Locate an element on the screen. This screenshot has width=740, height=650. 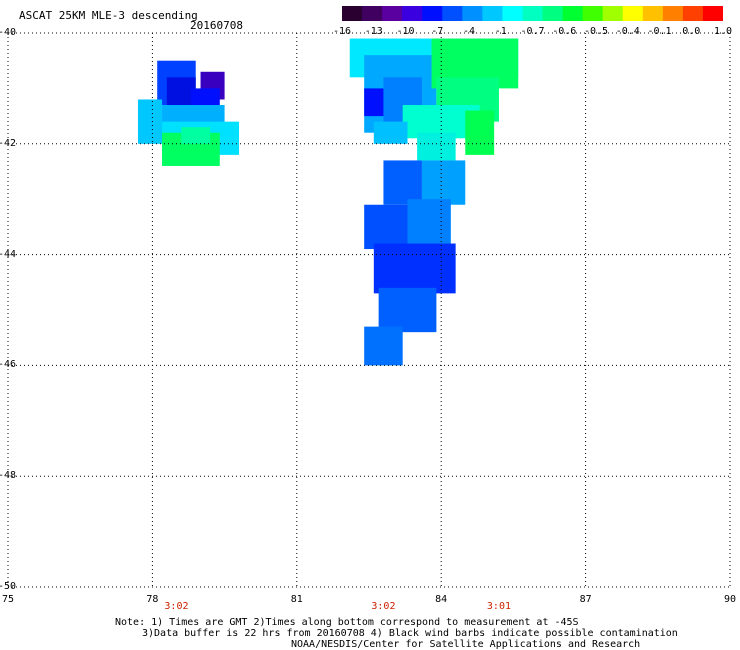
latitude-label: -46 is located at coordinates (8, 365).